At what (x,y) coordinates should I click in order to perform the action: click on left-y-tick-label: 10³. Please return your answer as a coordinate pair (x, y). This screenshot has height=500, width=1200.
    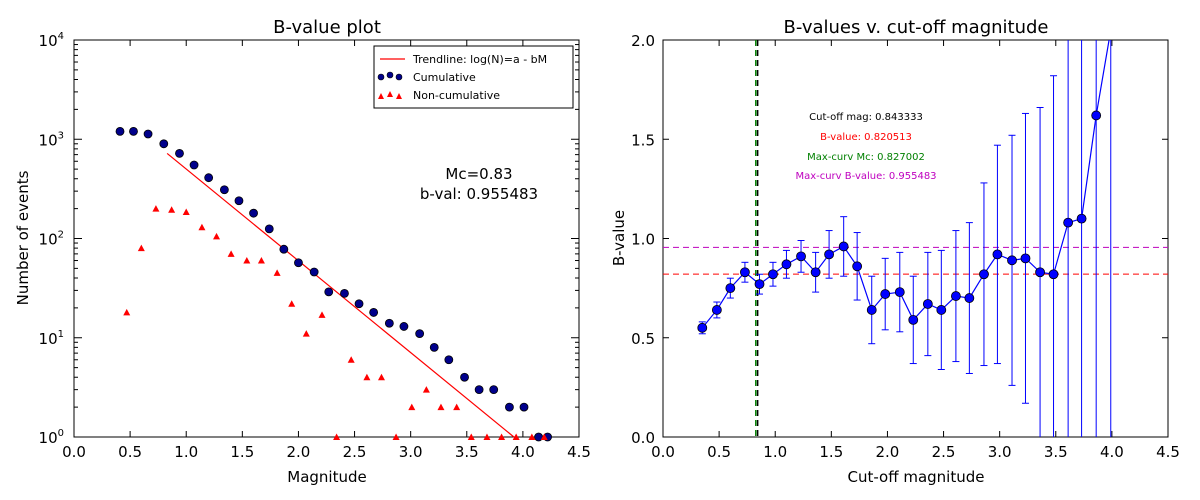
    Looking at the image, I should click on (51, 139).